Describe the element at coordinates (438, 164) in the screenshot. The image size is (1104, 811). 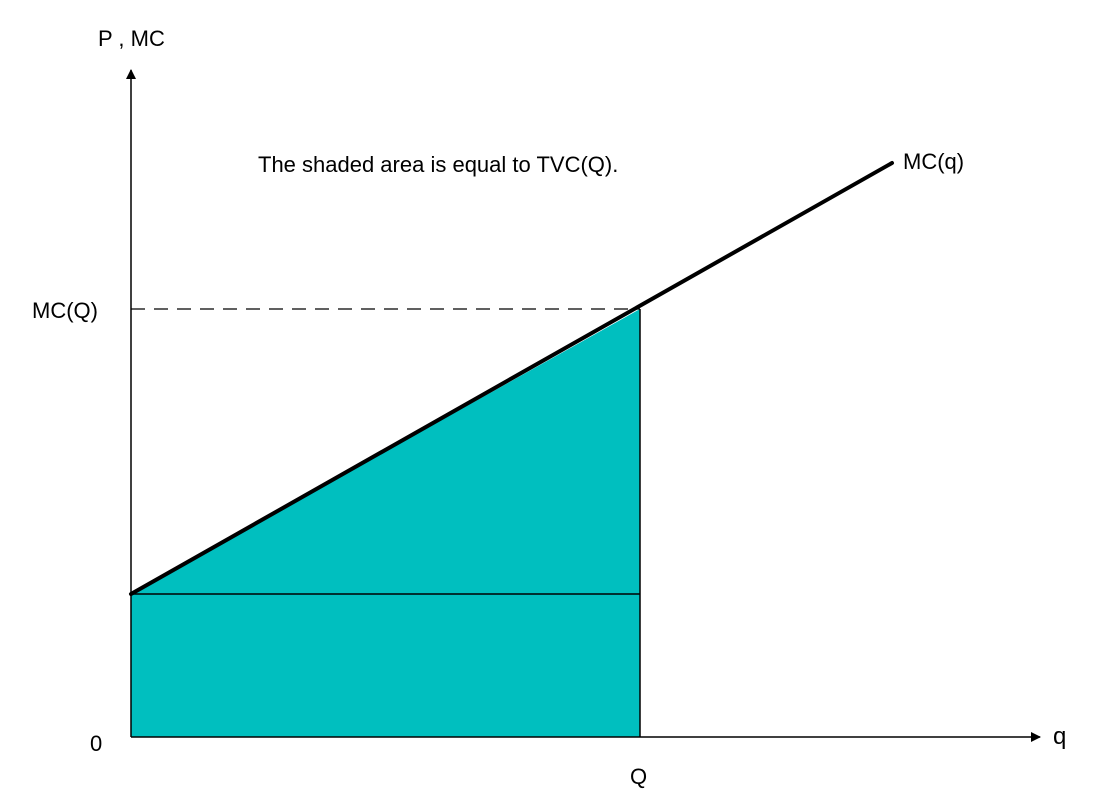
I see `annotation-text: The shaded area is equal to TVC(Q).` at that location.